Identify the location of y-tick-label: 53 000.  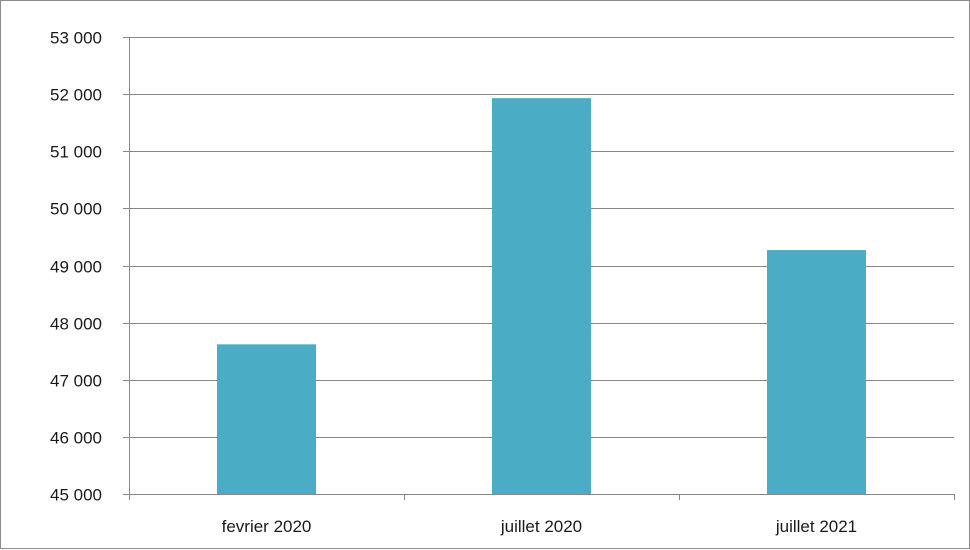
(76, 38).